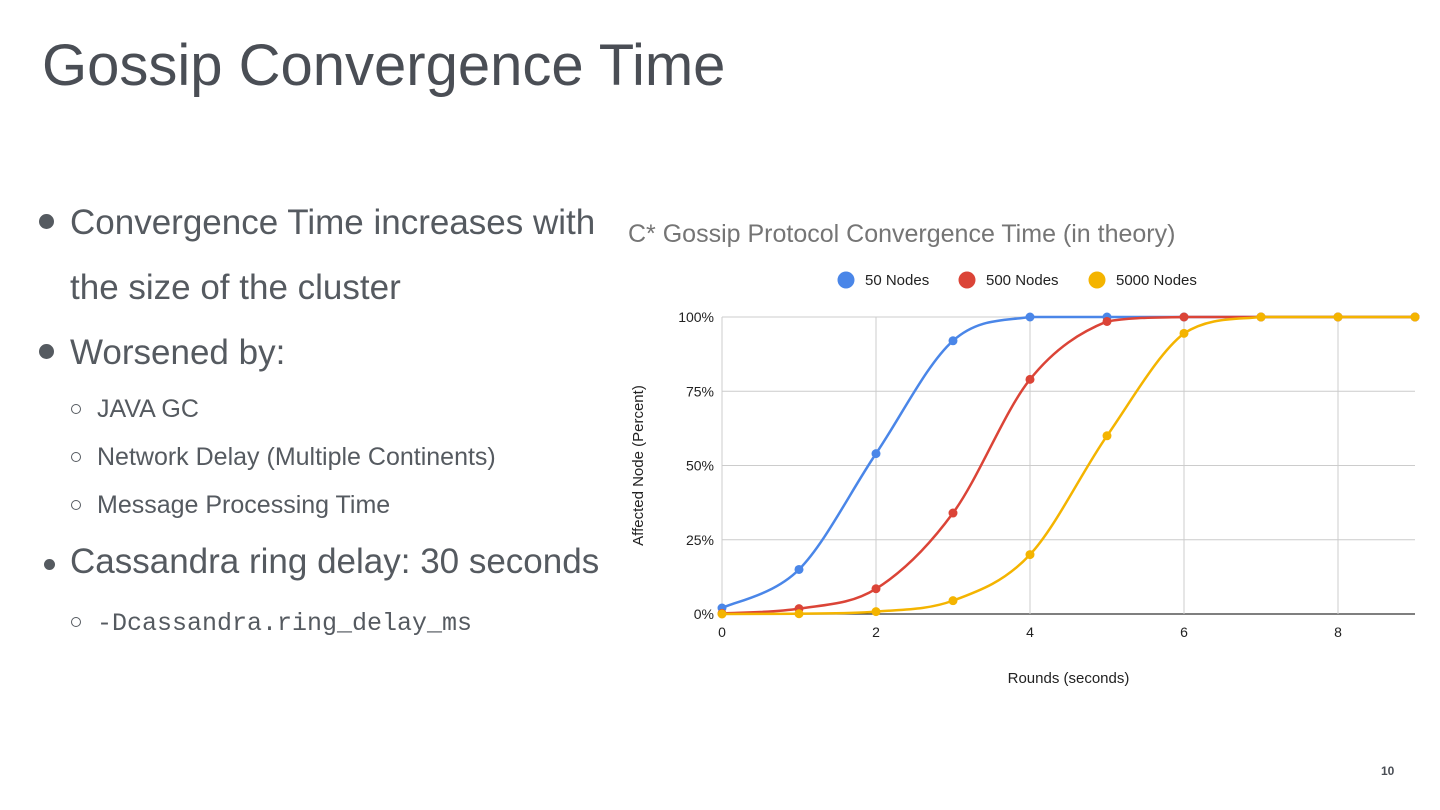 The image size is (1440, 810). I want to click on x-tick-label: 0, so click(722, 632).